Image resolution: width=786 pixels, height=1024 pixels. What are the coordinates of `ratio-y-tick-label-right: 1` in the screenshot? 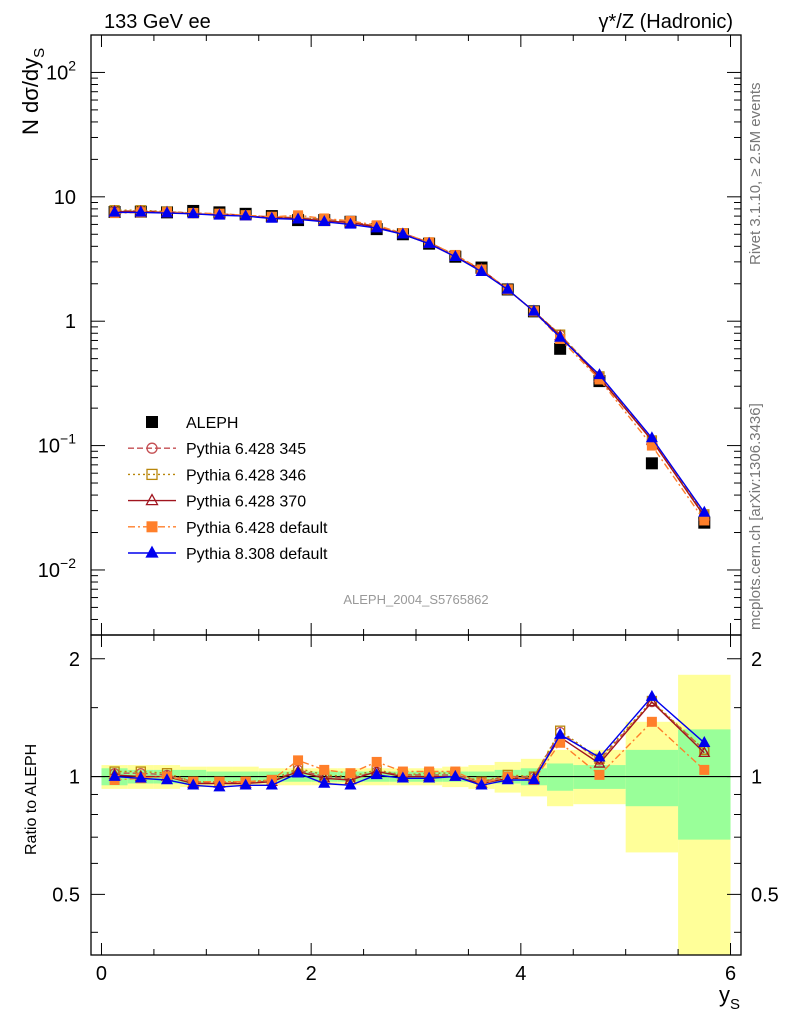 It's located at (756, 778).